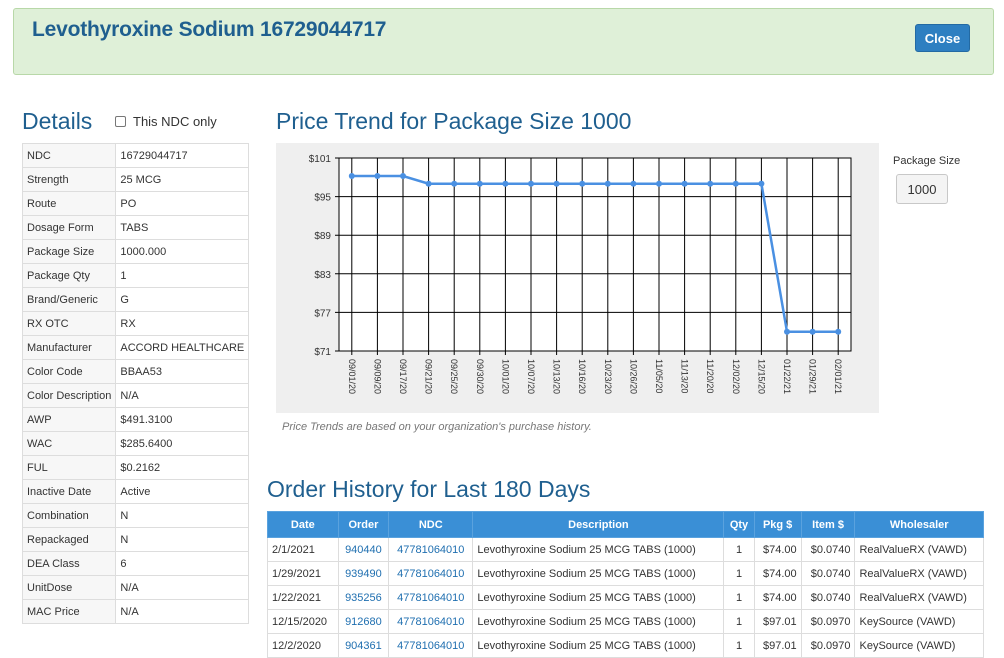 Image resolution: width=1004 pixels, height=658 pixels. I want to click on details-row: FUL $0.2162, so click(135, 467).